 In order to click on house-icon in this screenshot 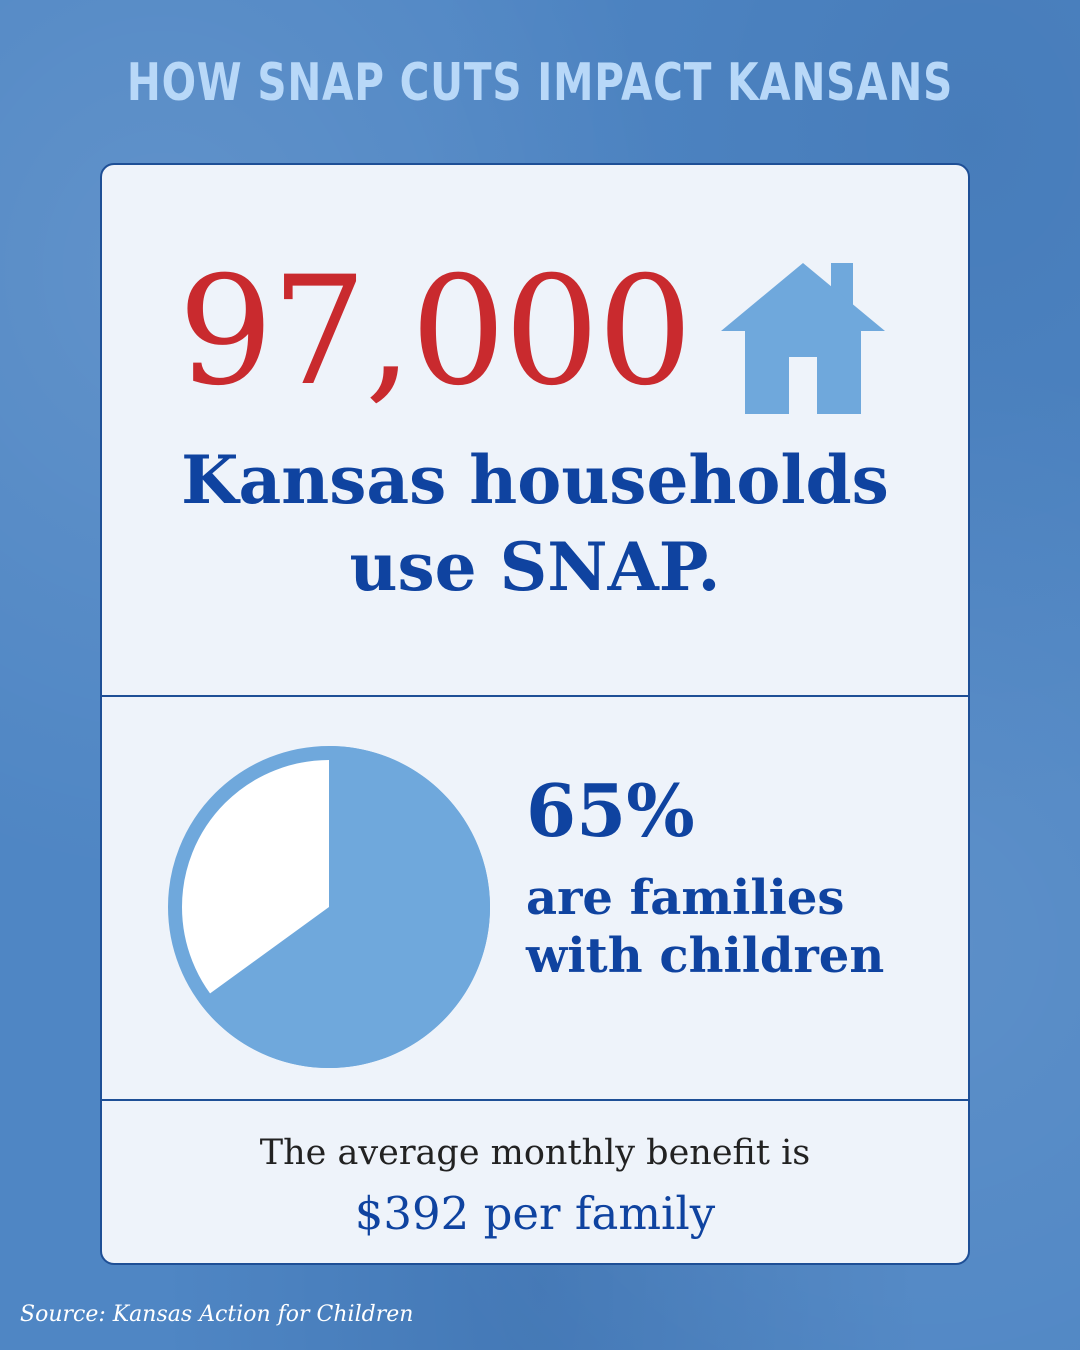, I will do `click(803, 338)`.